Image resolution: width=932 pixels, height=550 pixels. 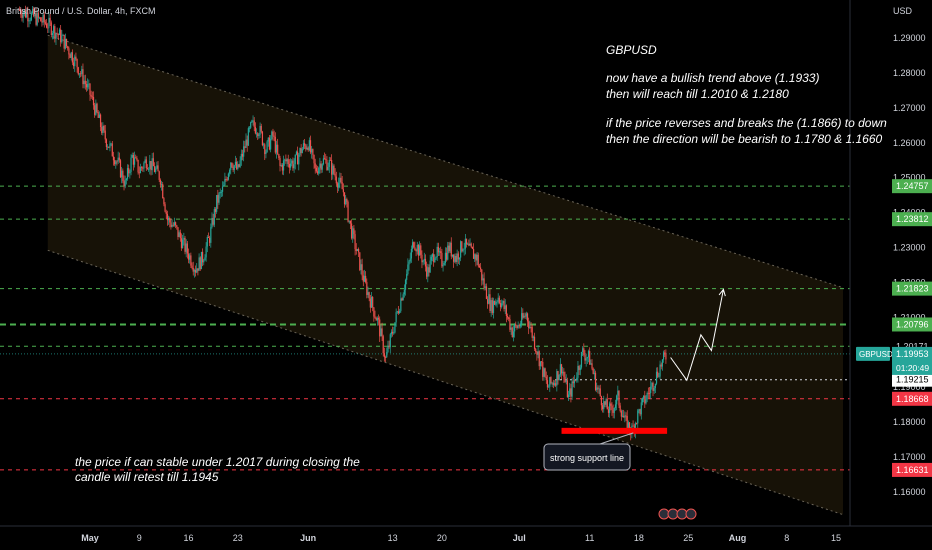 What do you see at coordinates (677, 514) in the screenshot?
I see `event-icons` at bounding box center [677, 514].